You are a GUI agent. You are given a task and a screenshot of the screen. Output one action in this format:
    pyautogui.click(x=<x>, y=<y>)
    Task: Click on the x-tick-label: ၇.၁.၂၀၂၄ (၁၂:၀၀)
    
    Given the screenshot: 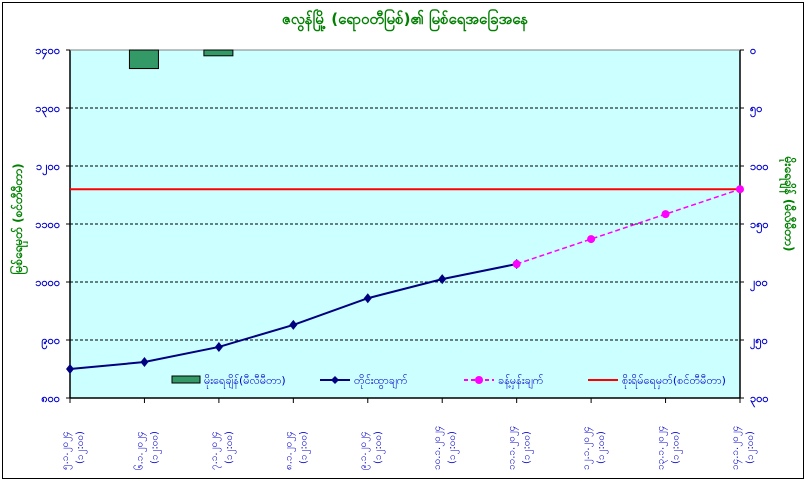 What is the action you would take?
    pyautogui.click(x=223, y=450)
    